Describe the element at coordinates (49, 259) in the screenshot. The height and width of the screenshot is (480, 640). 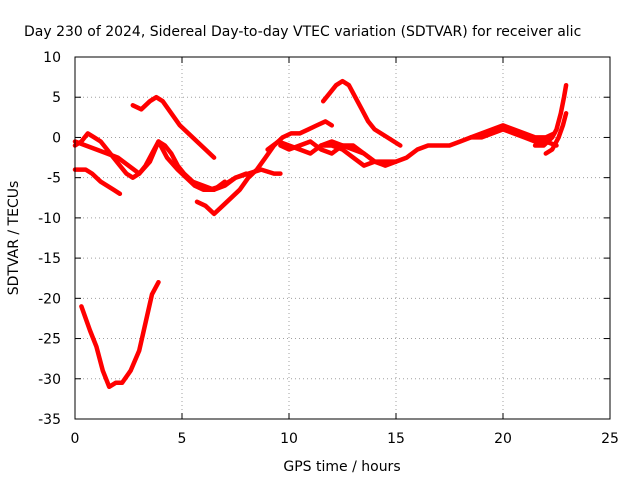
I see `y-tick-label: -15` at that location.